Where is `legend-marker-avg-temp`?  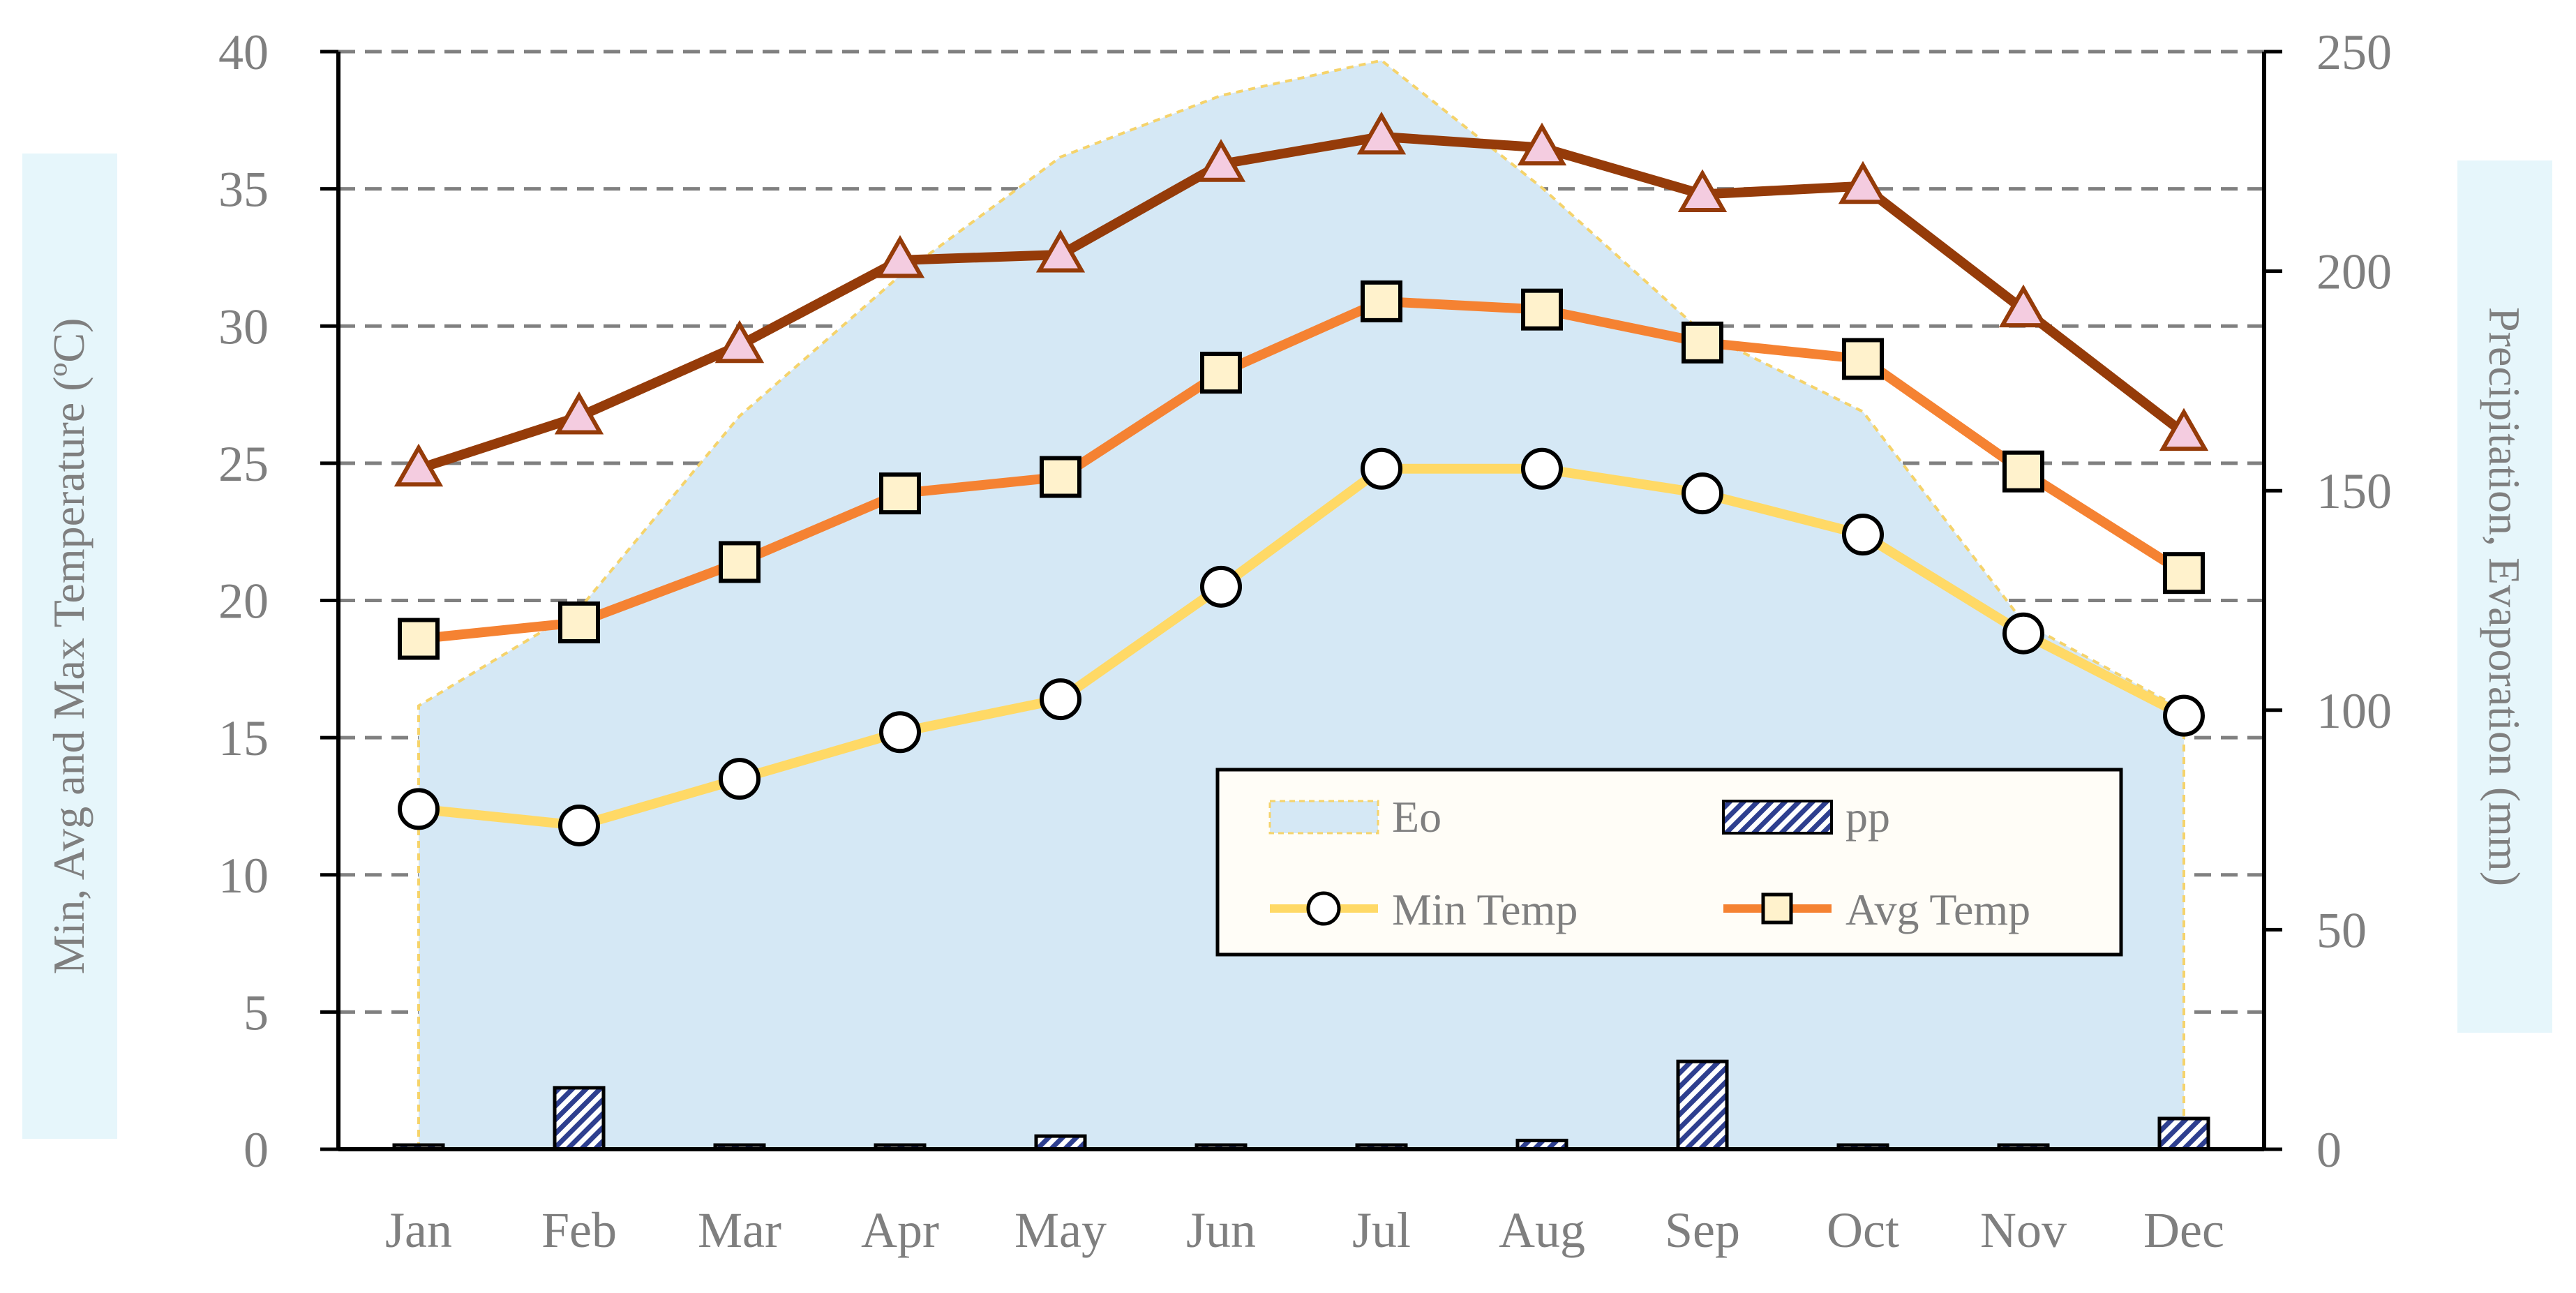
legend-marker-avg-temp is located at coordinates (1777, 908).